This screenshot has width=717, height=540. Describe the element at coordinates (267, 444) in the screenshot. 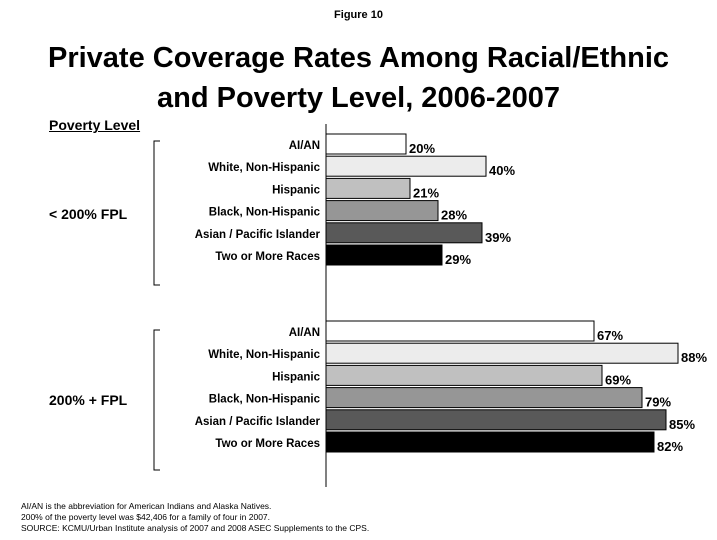

I see `category-label-group-2-6: Two or More Races` at that location.